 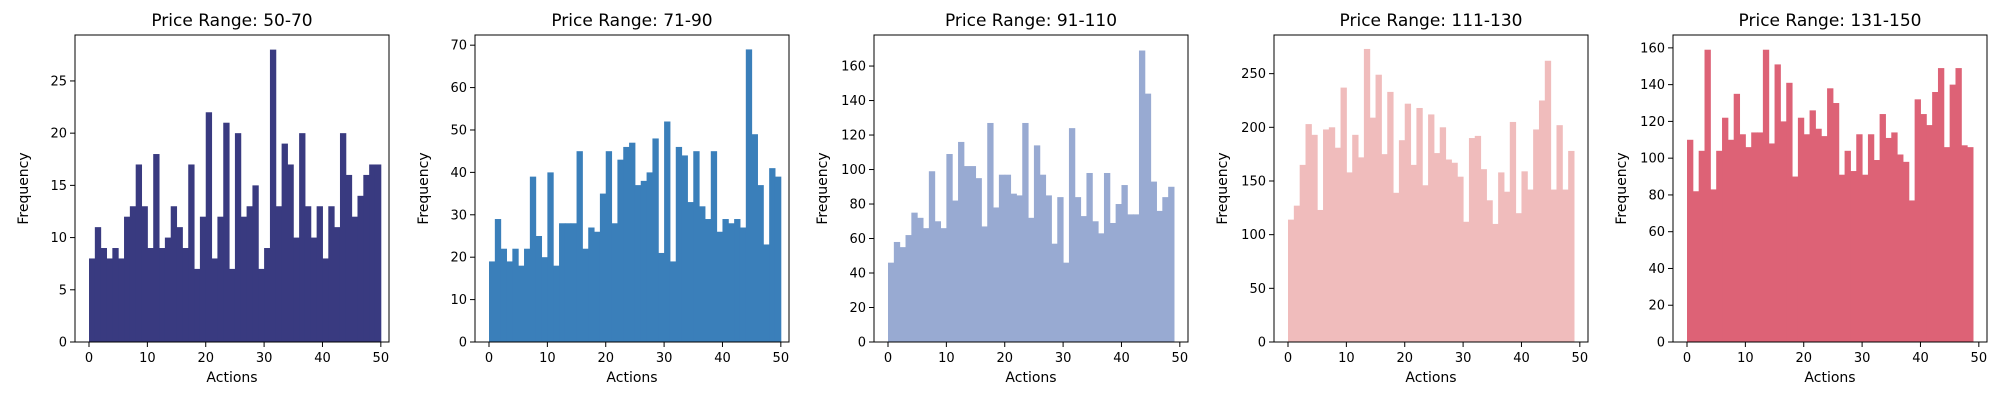 I want to click on y-tick-label: 40, so click(x=1656, y=269).